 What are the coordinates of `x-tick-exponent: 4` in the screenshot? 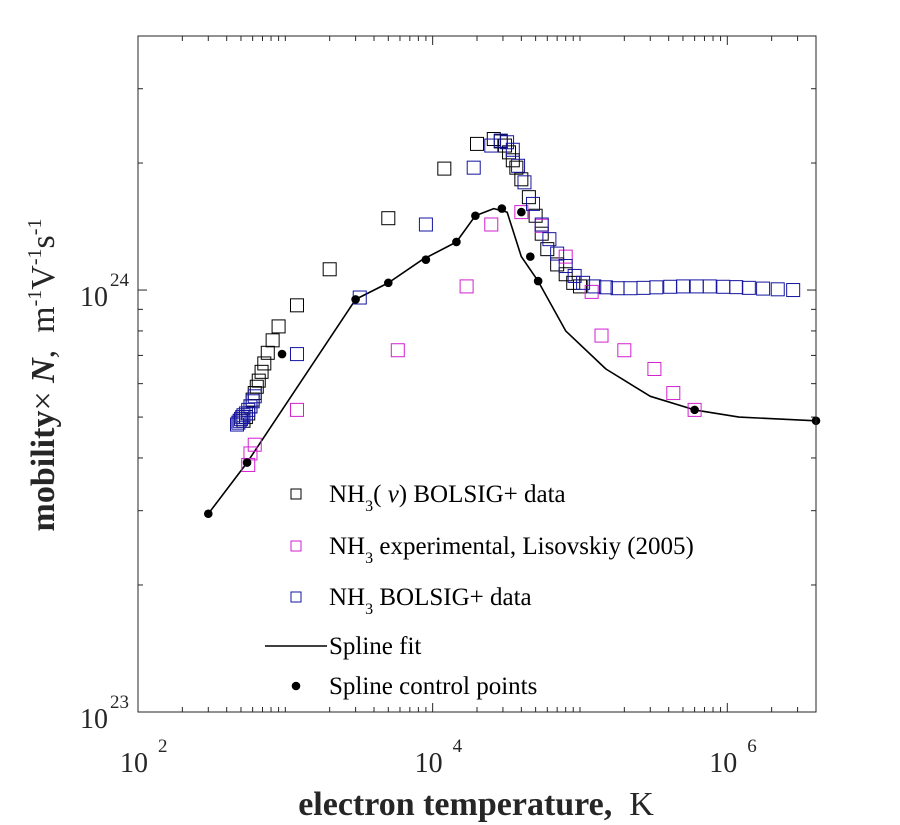 It's located at (458, 746).